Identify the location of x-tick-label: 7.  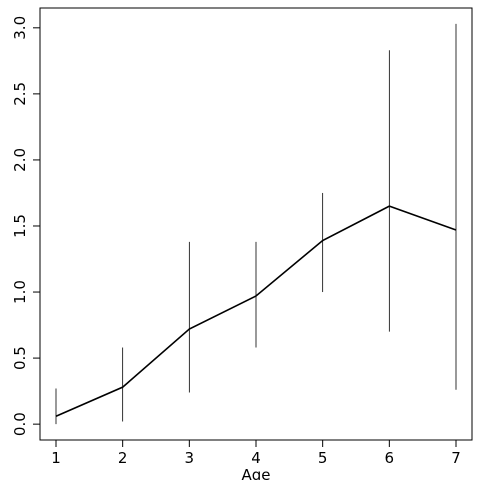
(456, 458).